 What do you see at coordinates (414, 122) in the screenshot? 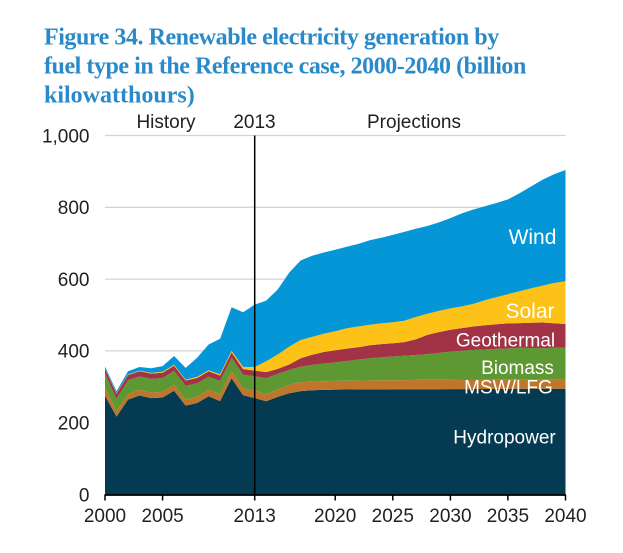
I see `svg-text: Projections` at bounding box center [414, 122].